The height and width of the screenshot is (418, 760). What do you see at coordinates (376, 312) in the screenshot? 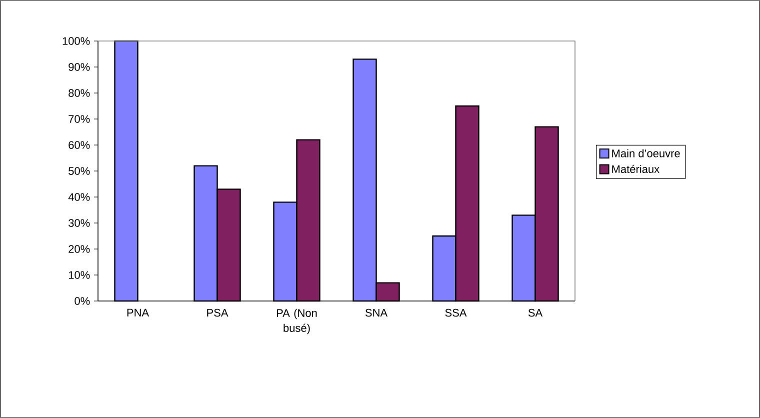
I see `x-tick-label: SNA` at bounding box center [376, 312].